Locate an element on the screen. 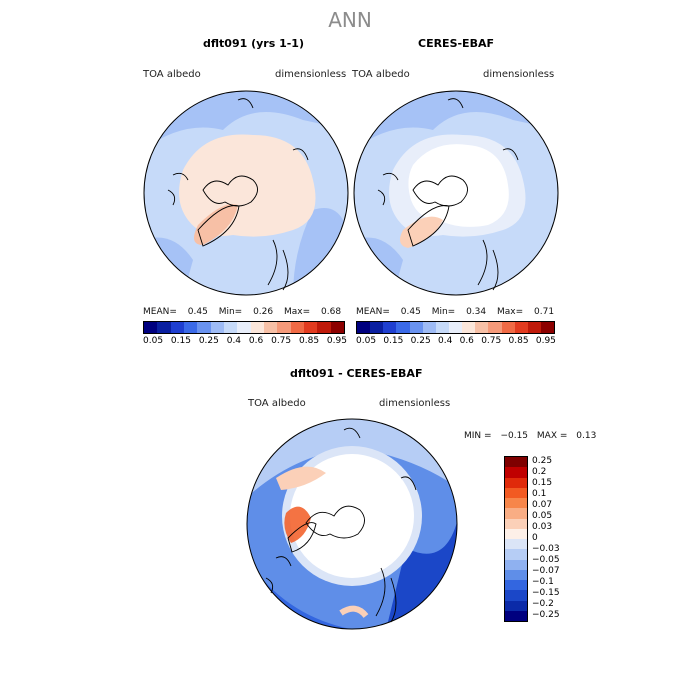  panel1-field-label: TOA albedo is located at coordinates (172, 74).